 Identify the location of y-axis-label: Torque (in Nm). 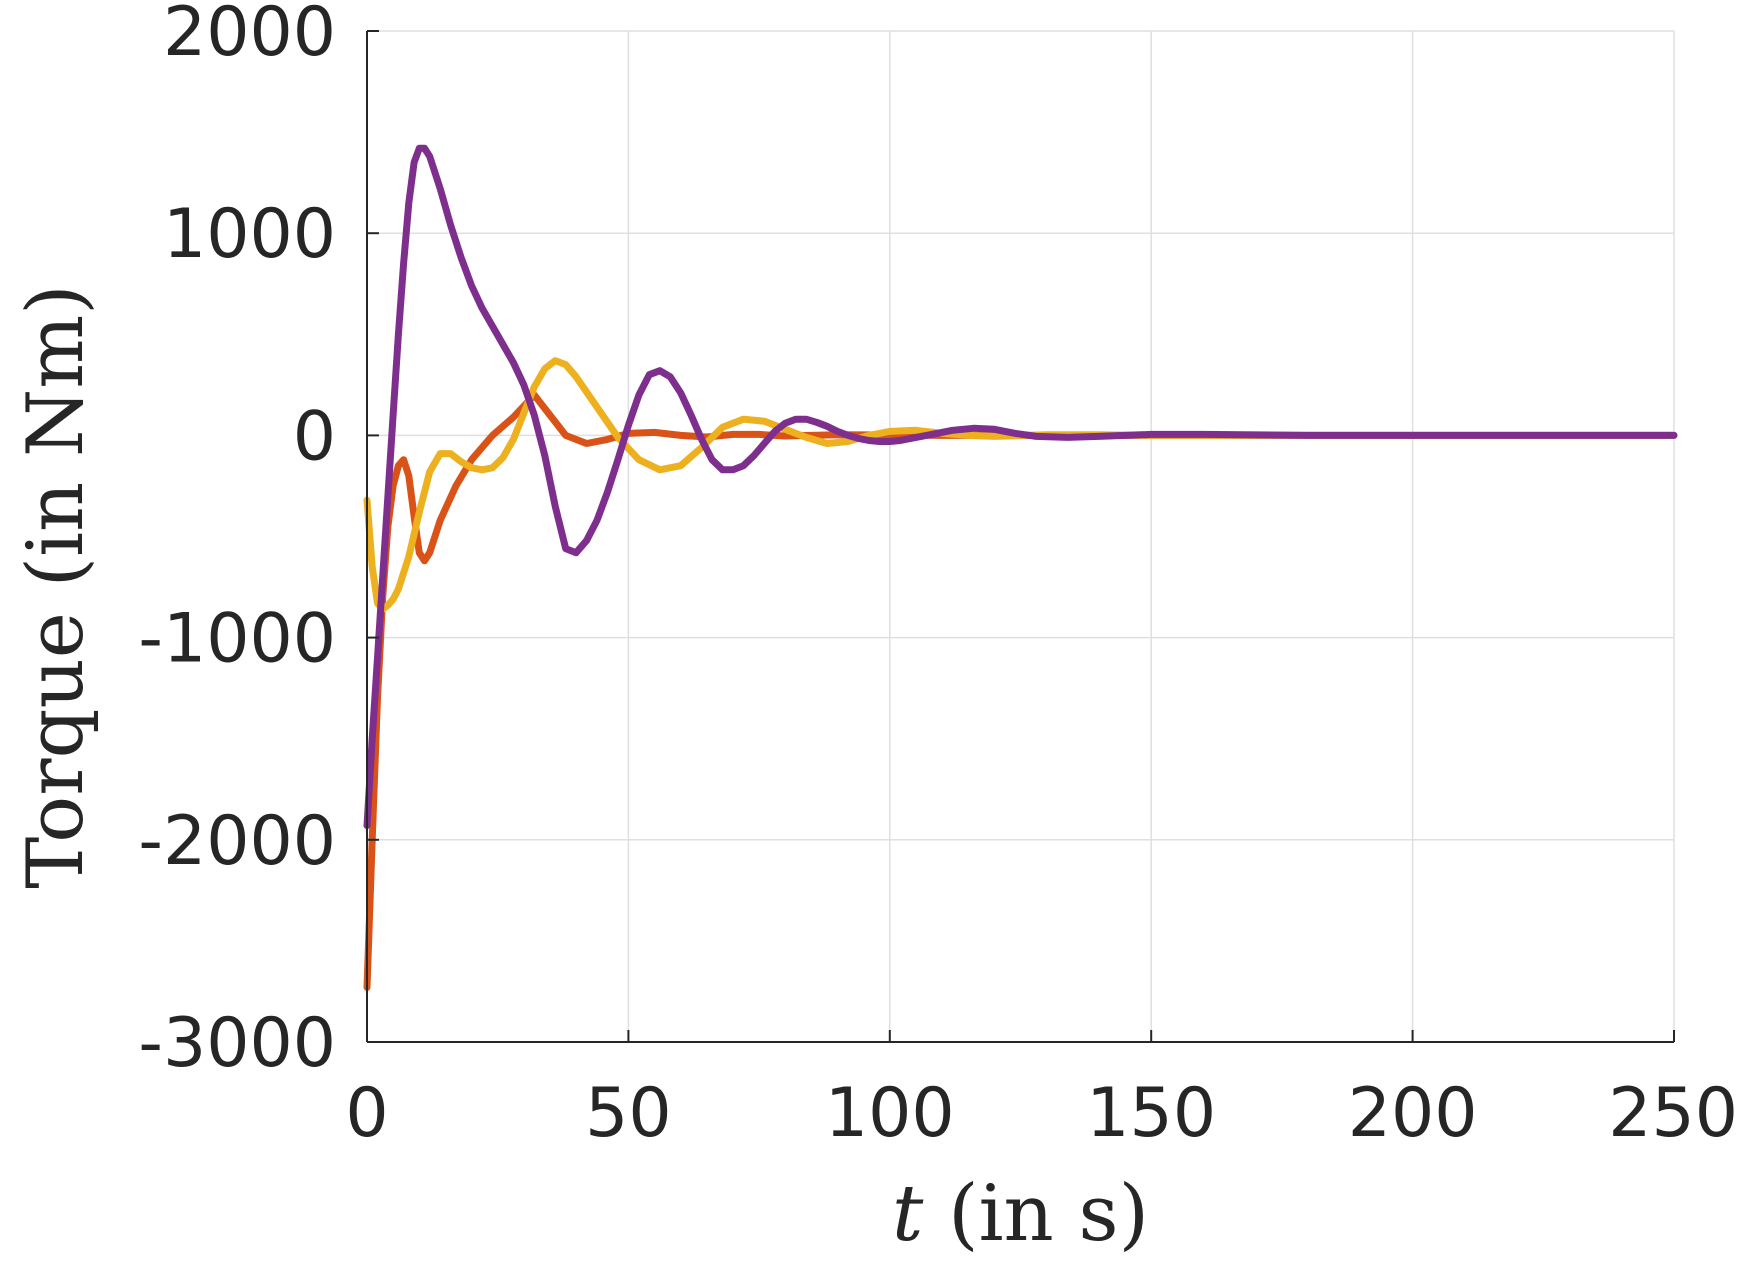
(56, 586).